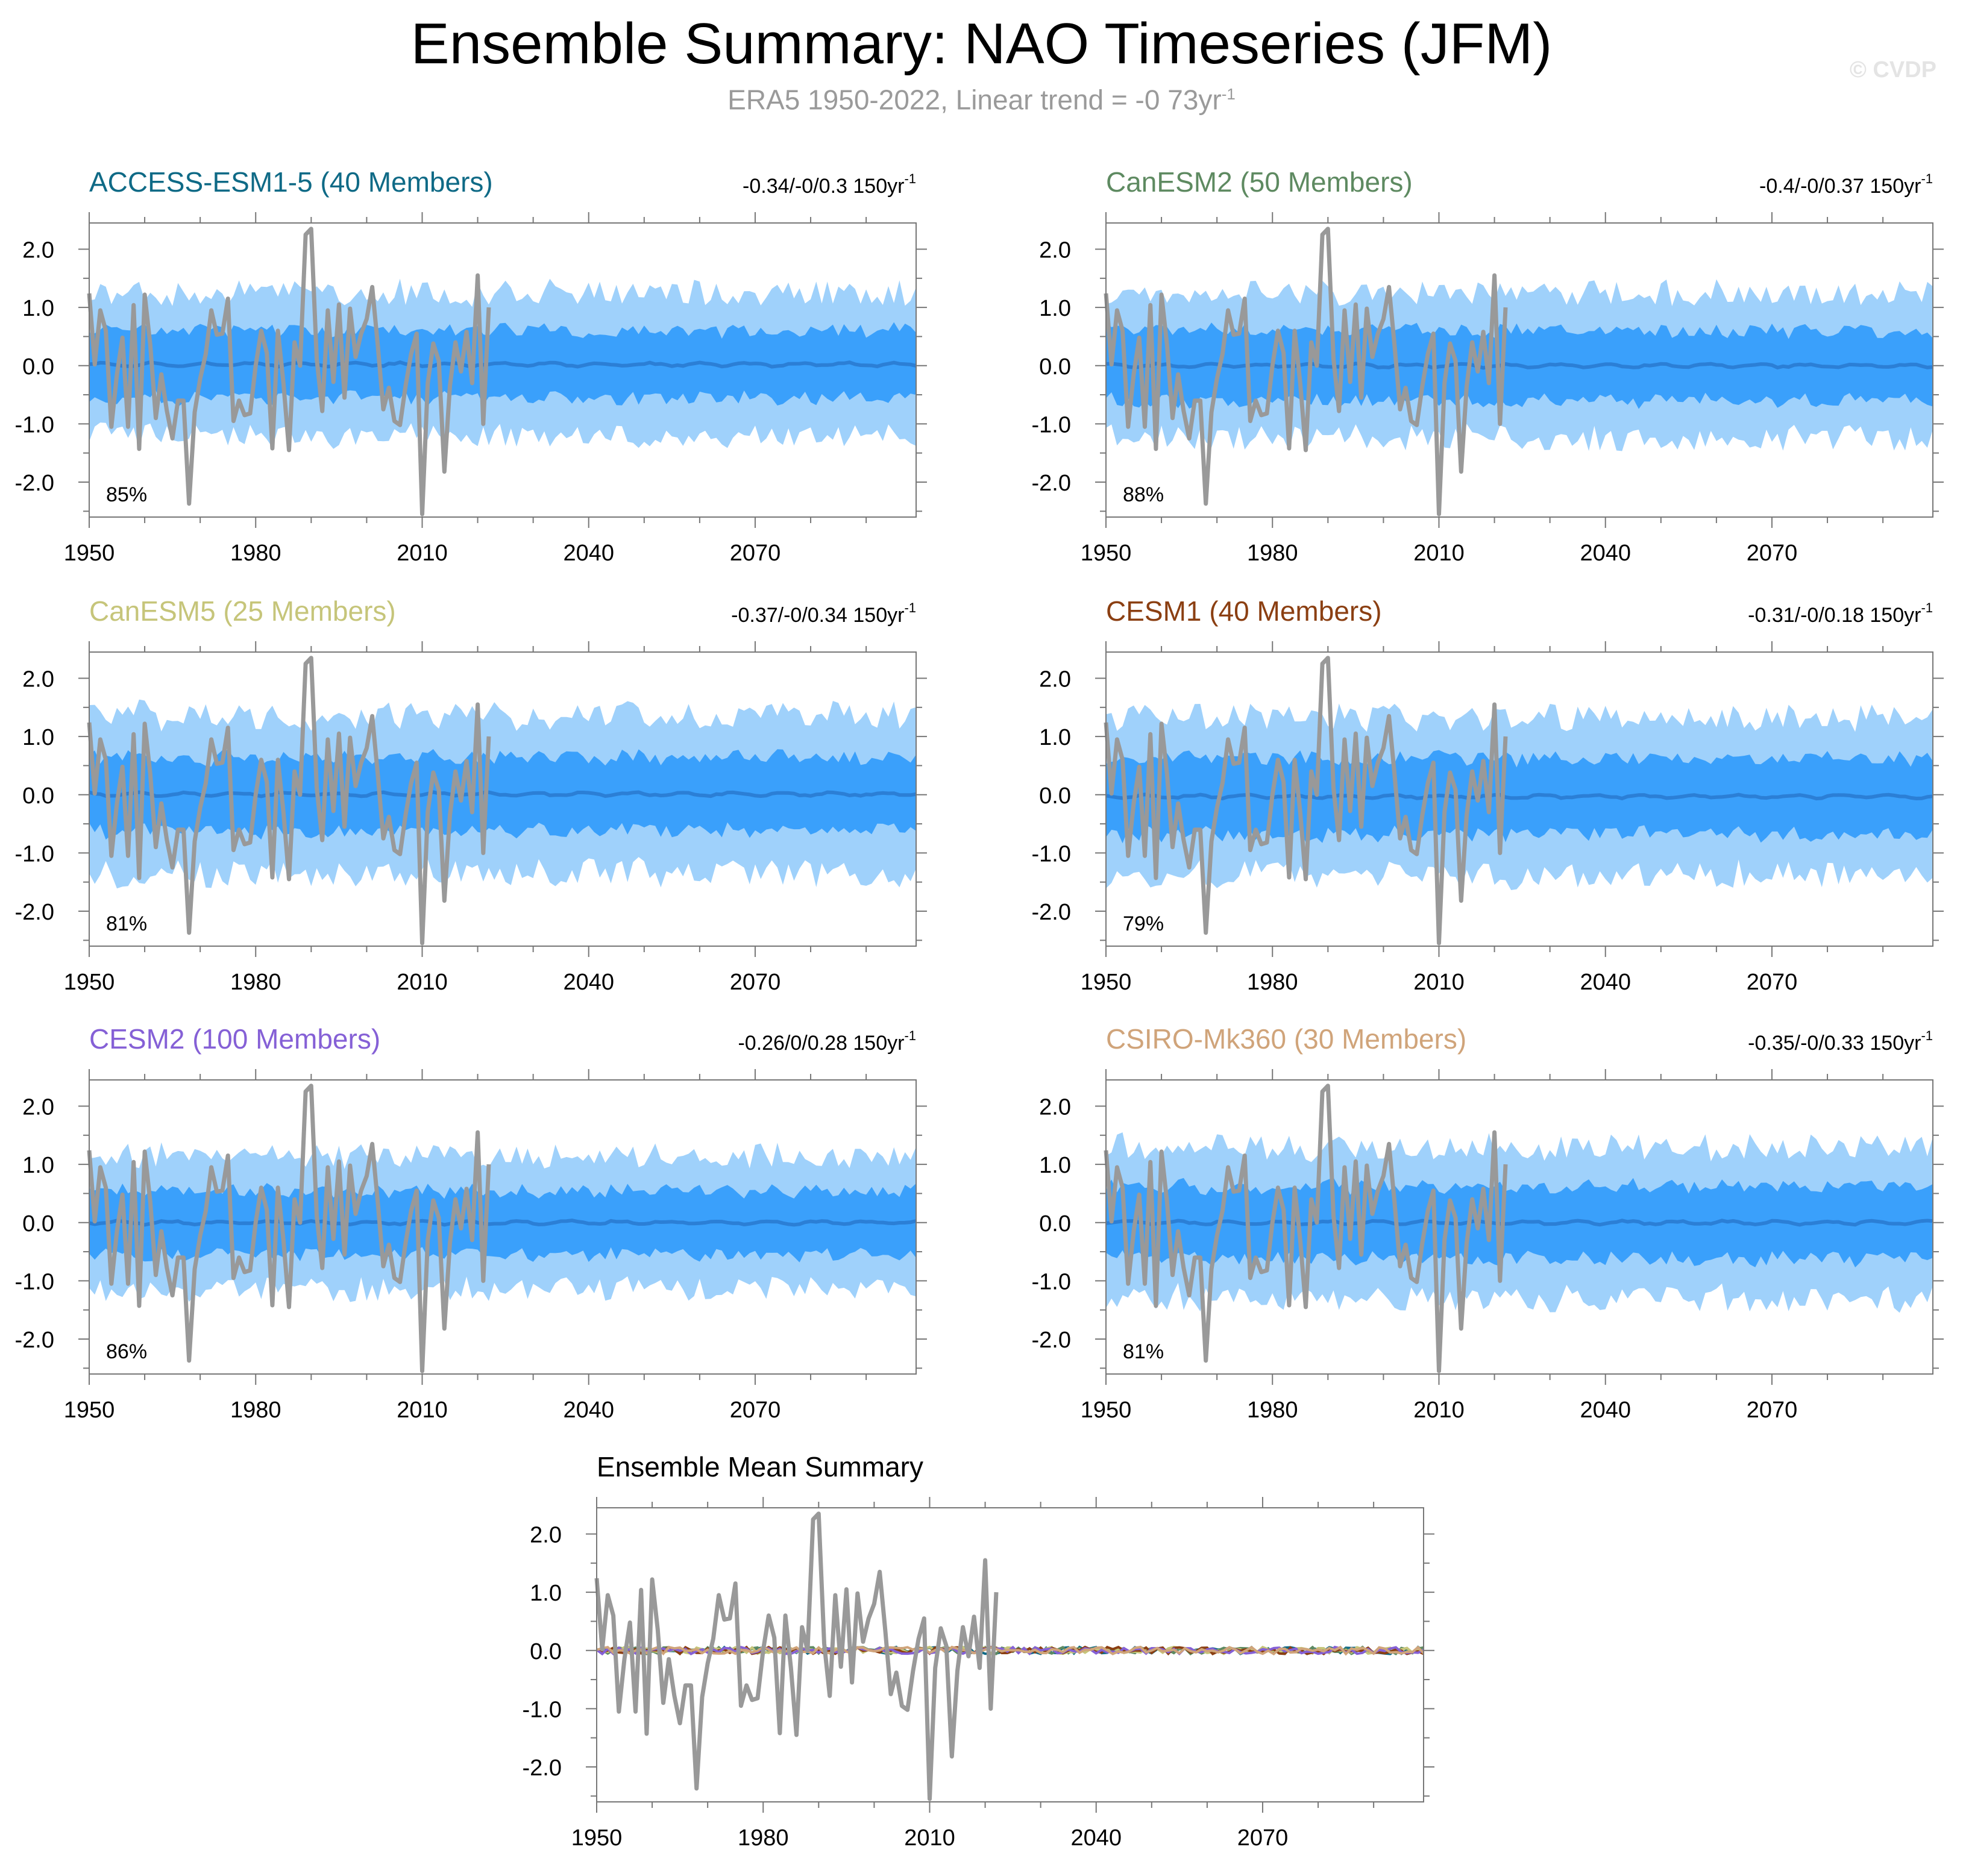 Image resolution: width=1963 pixels, height=1876 pixels. I want to click on summary-era5-line, so click(796, 1656).